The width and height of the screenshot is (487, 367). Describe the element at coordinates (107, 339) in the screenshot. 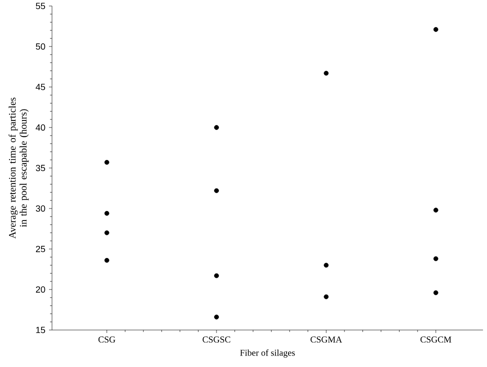

I see `x-tick-label: CSG` at that location.